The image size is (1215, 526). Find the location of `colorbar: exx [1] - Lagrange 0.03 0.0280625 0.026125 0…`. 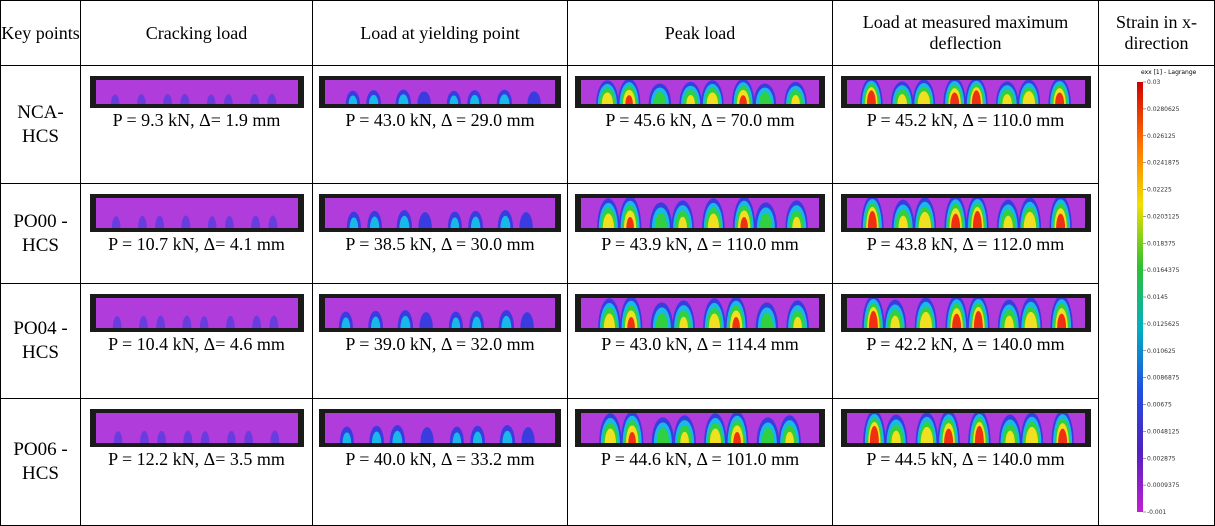

colorbar: exx [1] - Lagrange 0.03 0.0280625 0.026125 0… is located at coordinates (1167, 292).